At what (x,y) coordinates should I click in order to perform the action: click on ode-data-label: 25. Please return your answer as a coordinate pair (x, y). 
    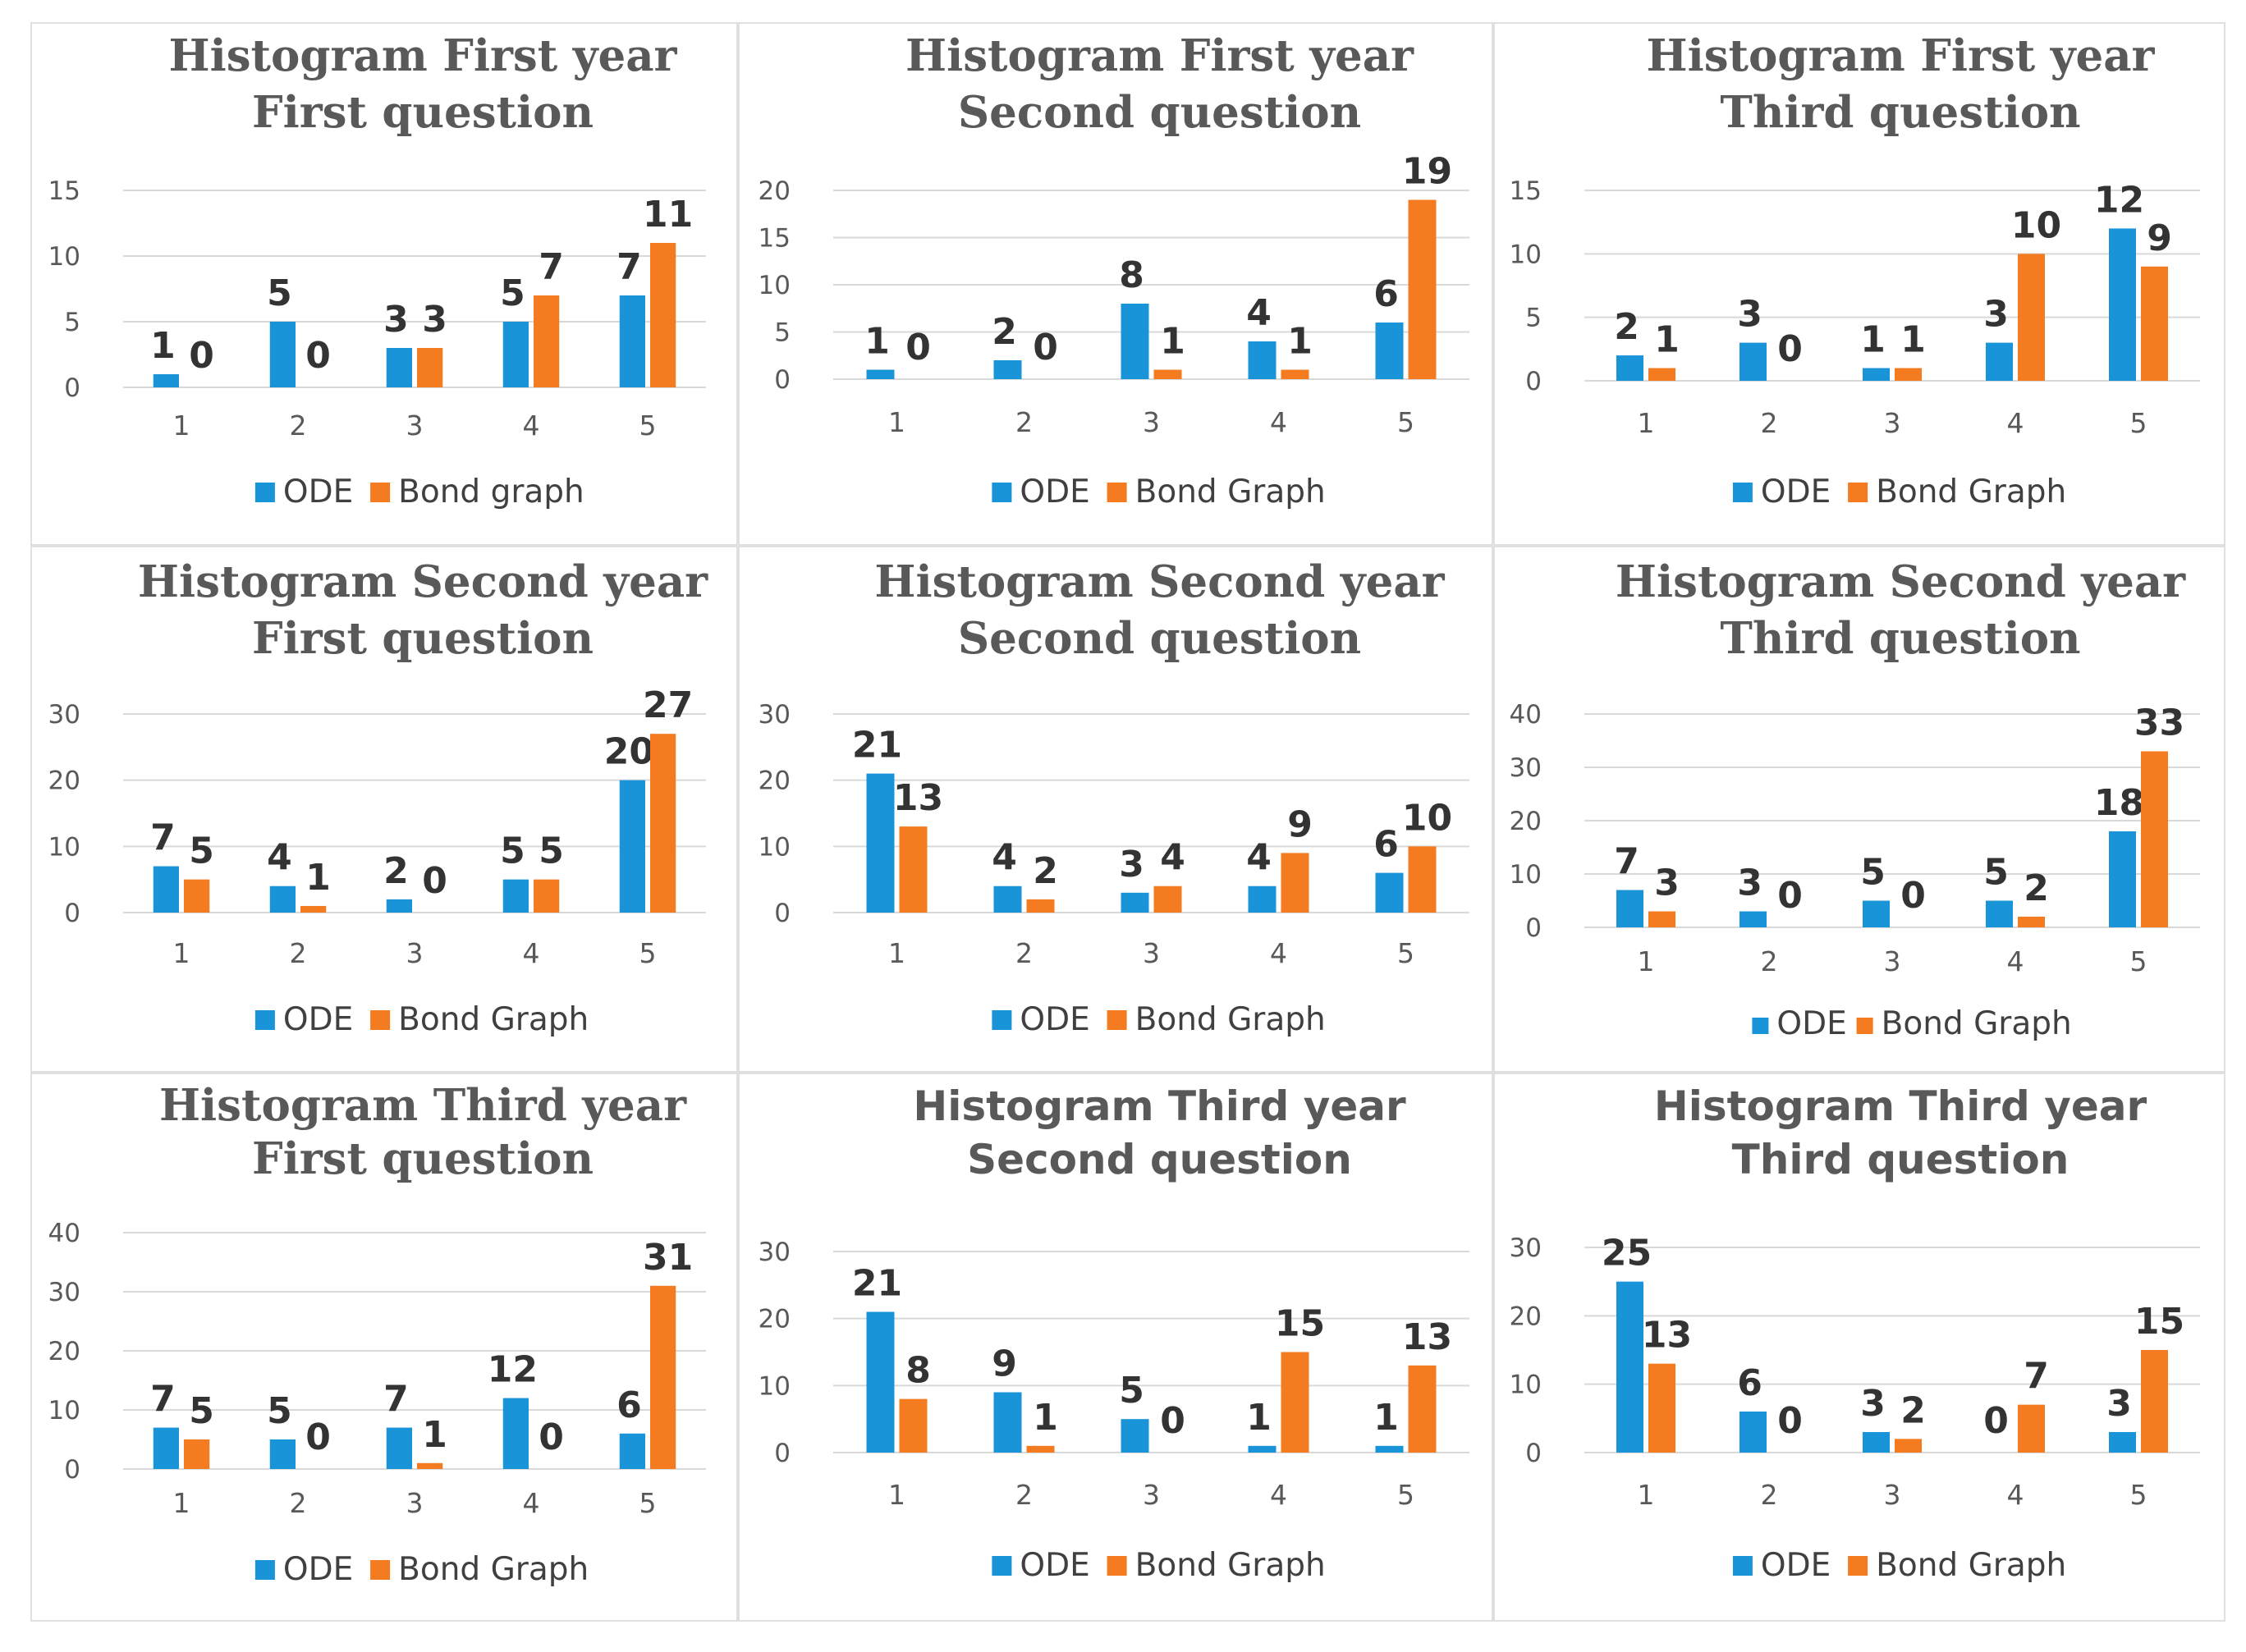
    Looking at the image, I should click on (1627, 1253).